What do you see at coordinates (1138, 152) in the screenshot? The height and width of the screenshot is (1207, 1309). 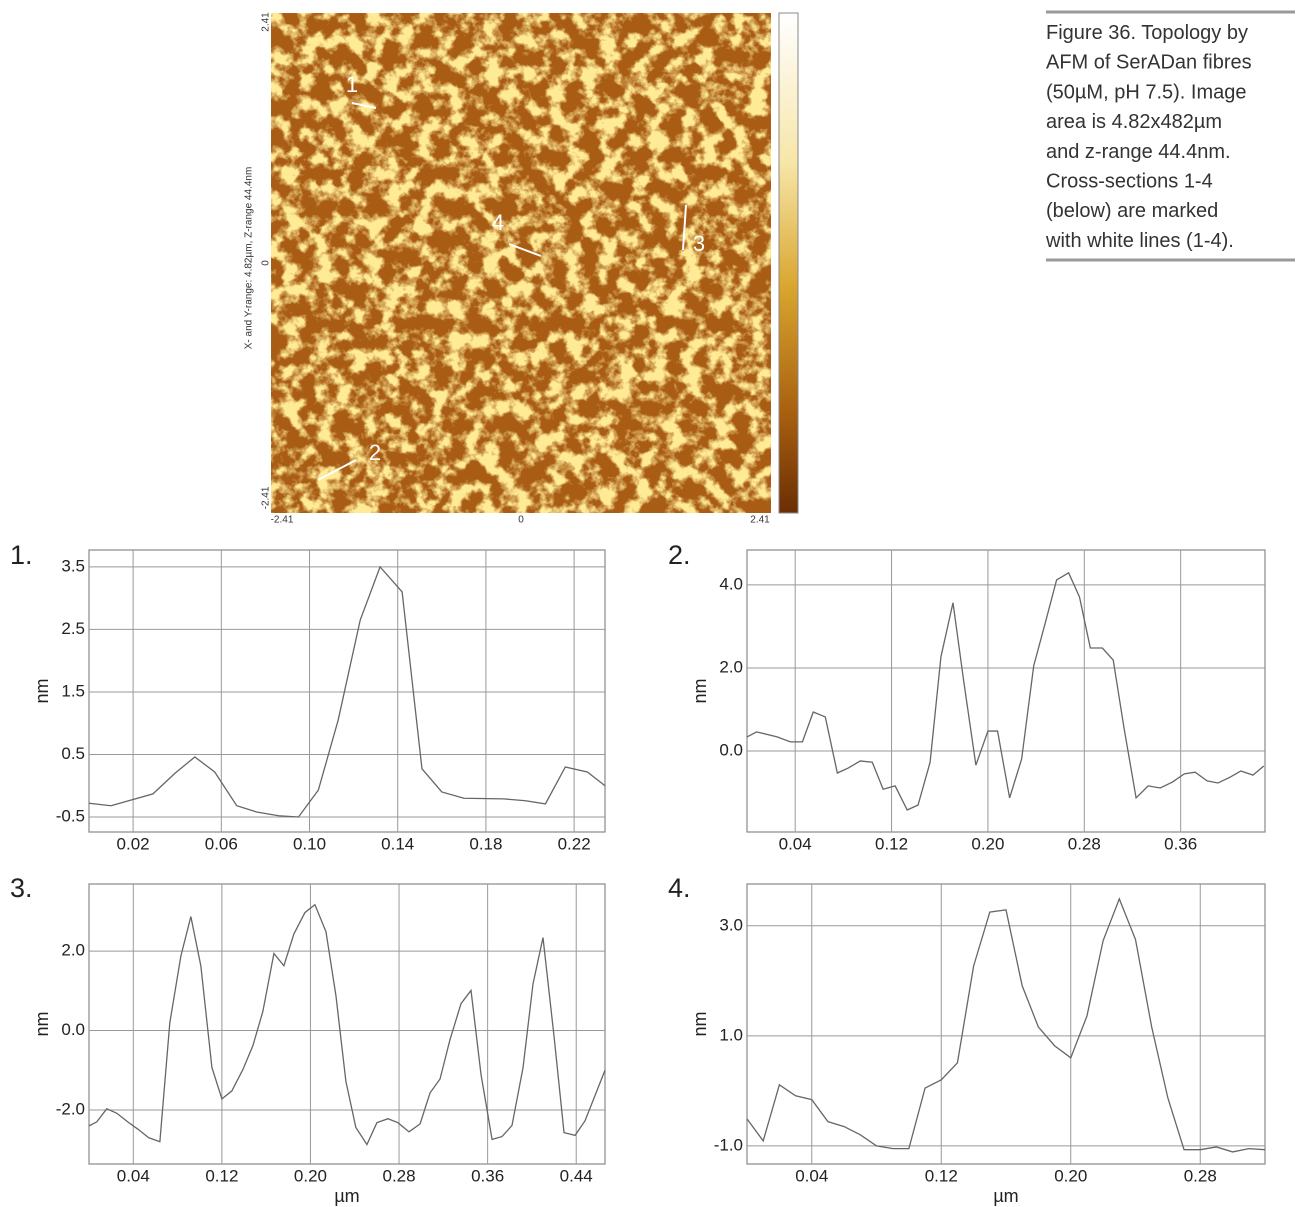 I see `caption-line: and z-range 44.4nm.` at bounding box center [1138, 152].